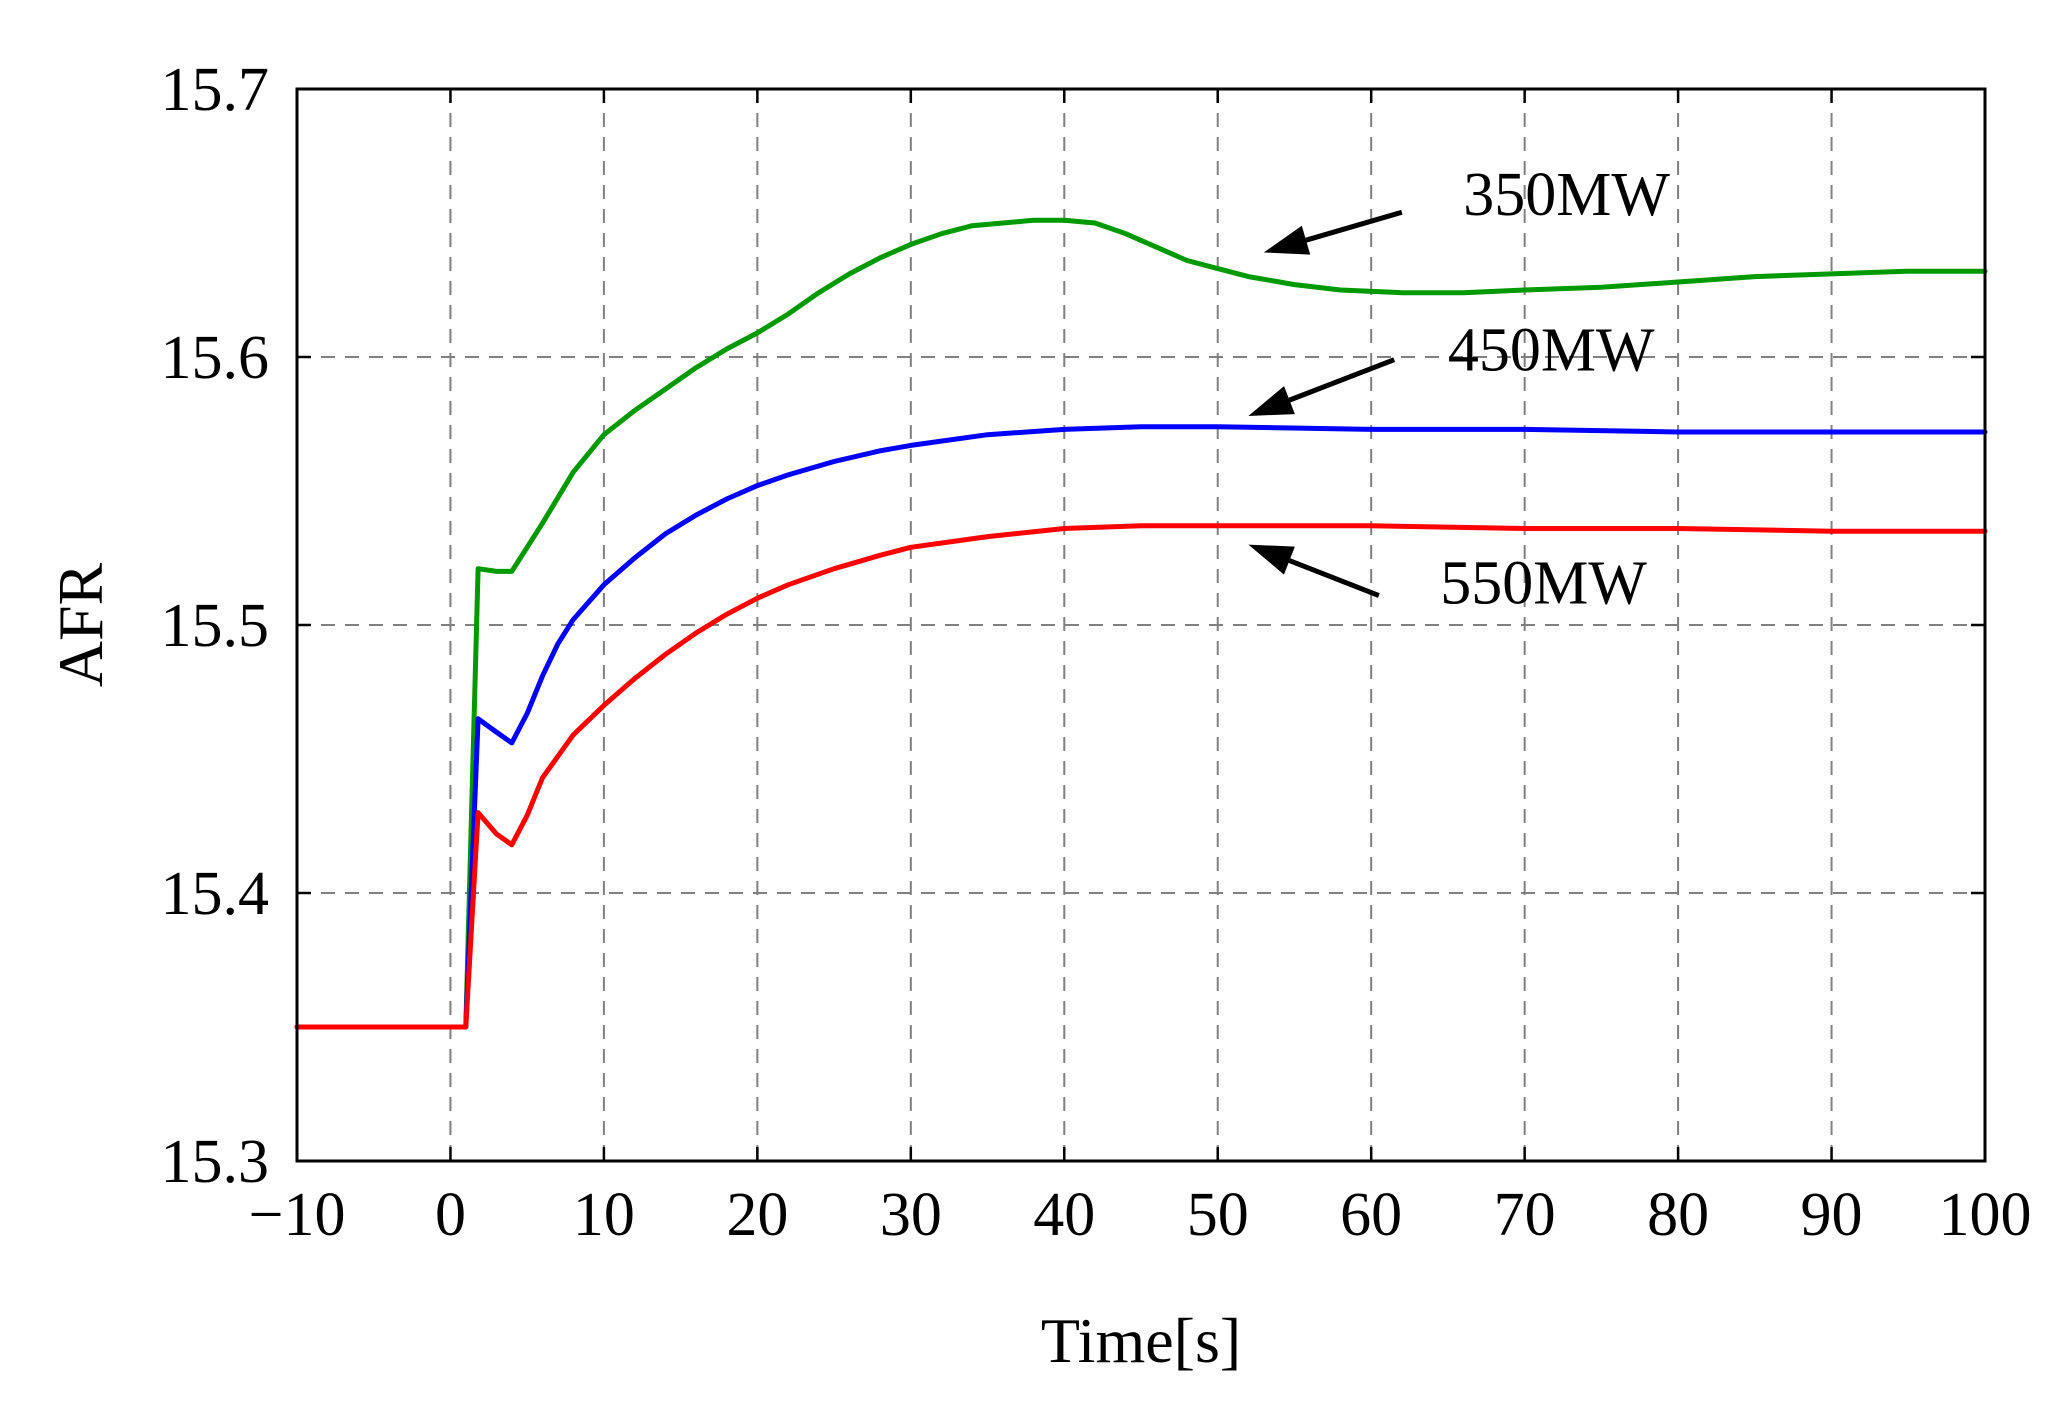  Describe the element at coordinates (215, 358) in the screenshot. I see `y-tick-label: 15.6` at that location.